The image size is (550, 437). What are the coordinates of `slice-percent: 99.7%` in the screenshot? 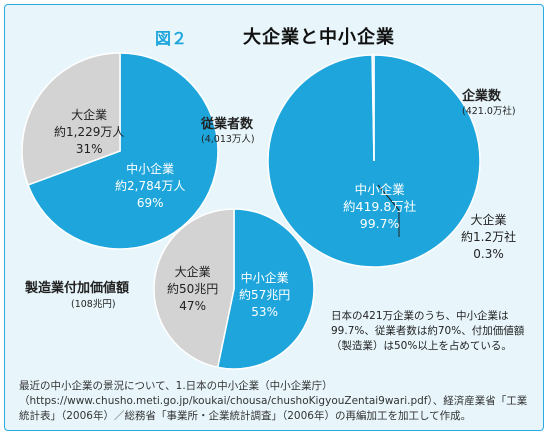 It's located at (379, 223).